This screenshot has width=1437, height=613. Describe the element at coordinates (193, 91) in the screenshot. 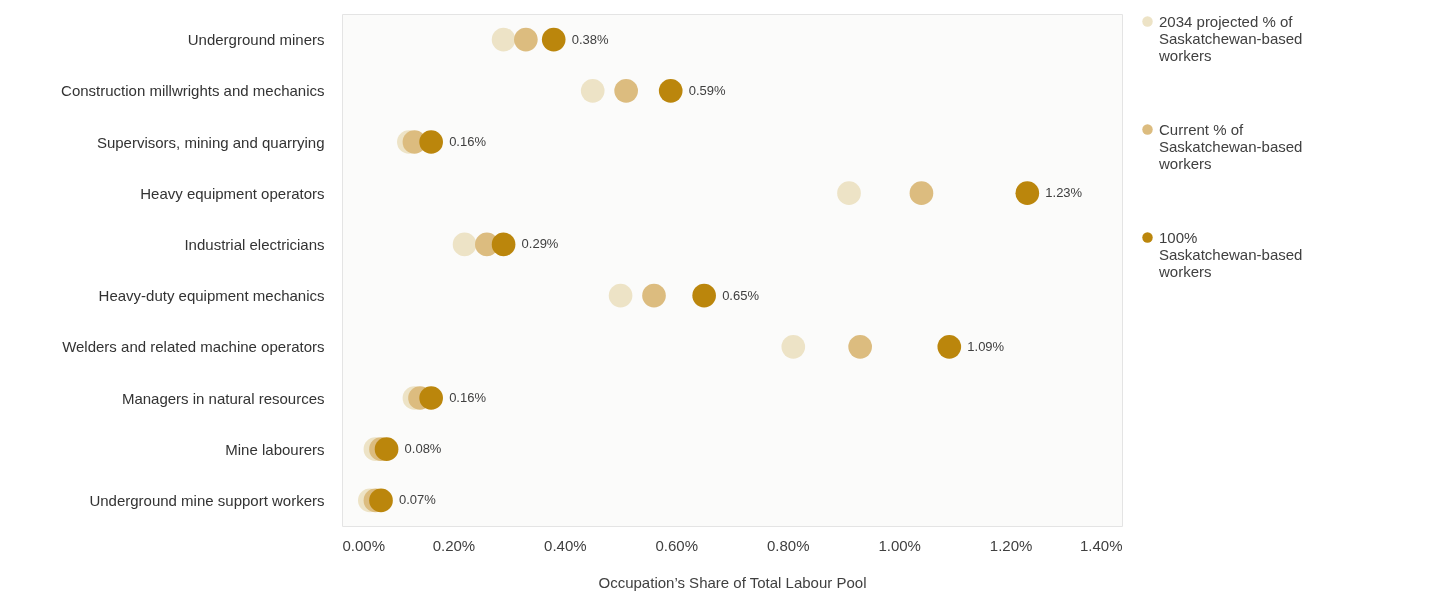

I see `y-tick-label: Construction millwrights and mechanics` at that location.